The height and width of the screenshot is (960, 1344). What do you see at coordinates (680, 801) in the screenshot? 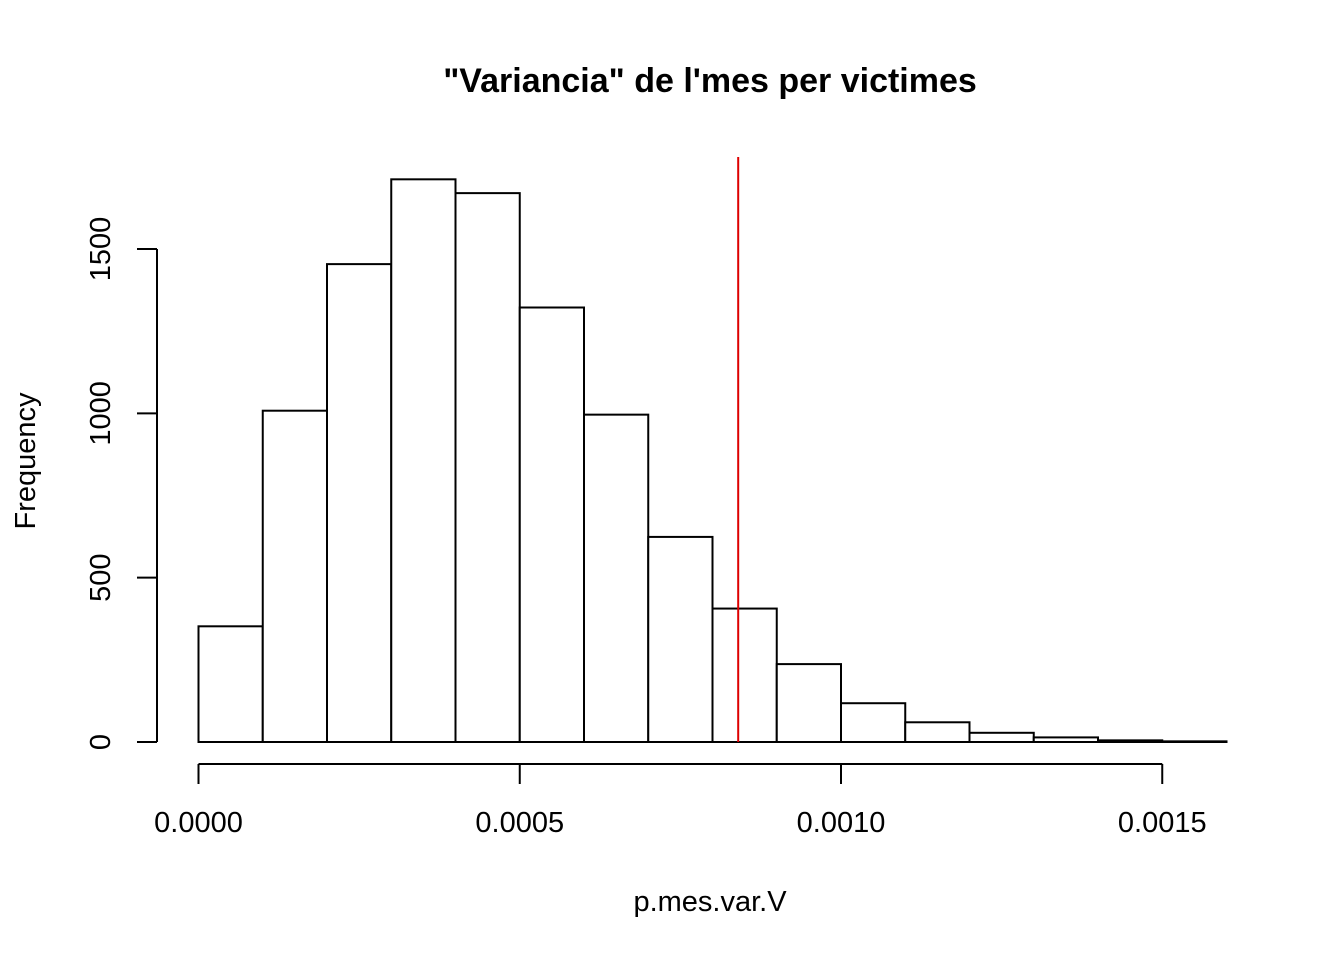
I see `x-axis: 0.0000 0.0005 0.0010 0.0015` at bounding box center [680, 801].